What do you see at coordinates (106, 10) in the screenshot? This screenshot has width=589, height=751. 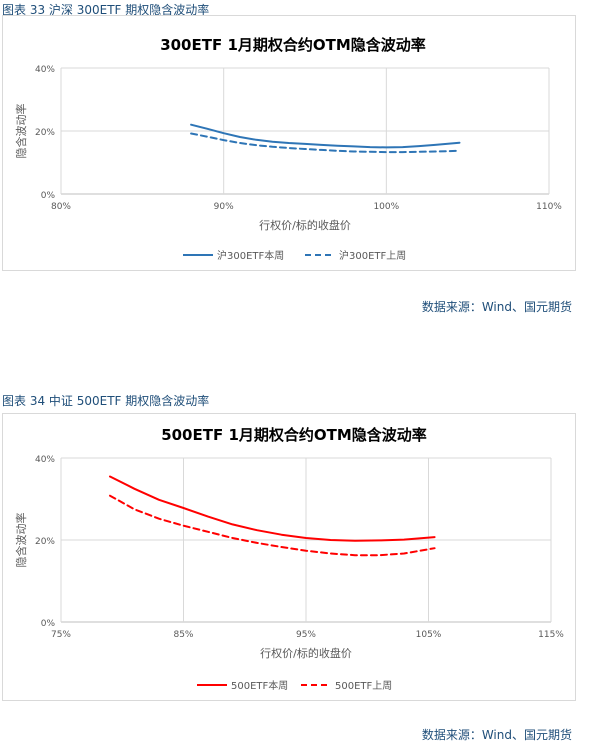 I see `figure-caption-1: 图表 33 沪深 300ETF 期权隐含波动率` at bounding box center [106, 10].